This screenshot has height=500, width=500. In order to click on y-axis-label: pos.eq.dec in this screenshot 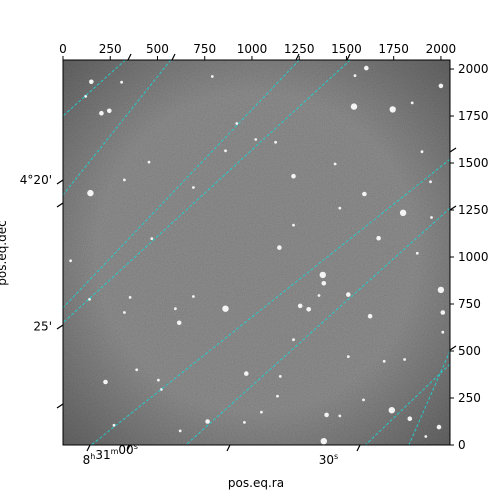, I will do `click(4, 252)`.